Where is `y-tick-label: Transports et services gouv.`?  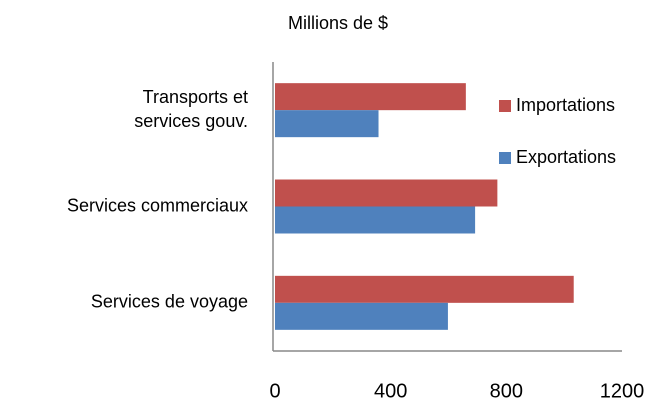
y-tick-label: Transports et services gouv. is located at coordinates (191, 109).